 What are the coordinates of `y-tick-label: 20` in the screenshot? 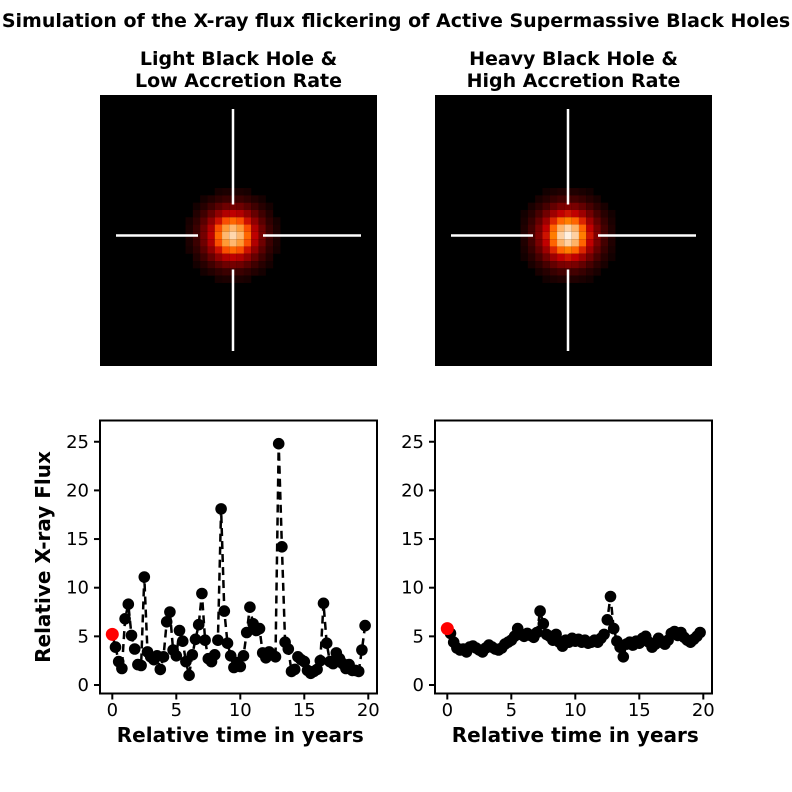 It's located at (77, 490).